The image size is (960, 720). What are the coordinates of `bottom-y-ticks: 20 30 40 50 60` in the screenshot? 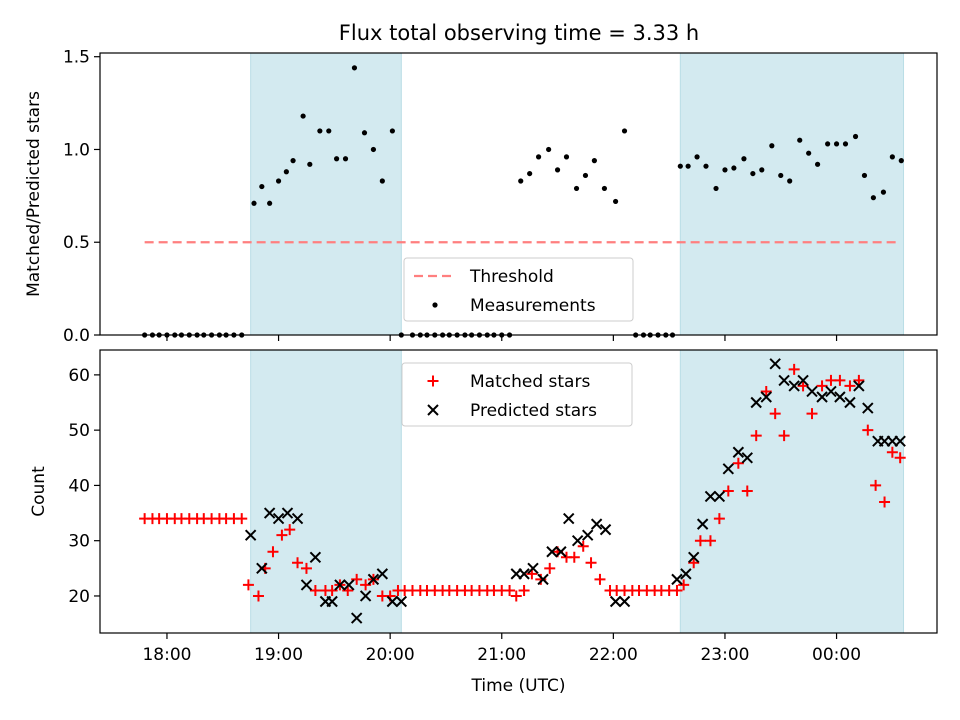 It's located at (84, 486).